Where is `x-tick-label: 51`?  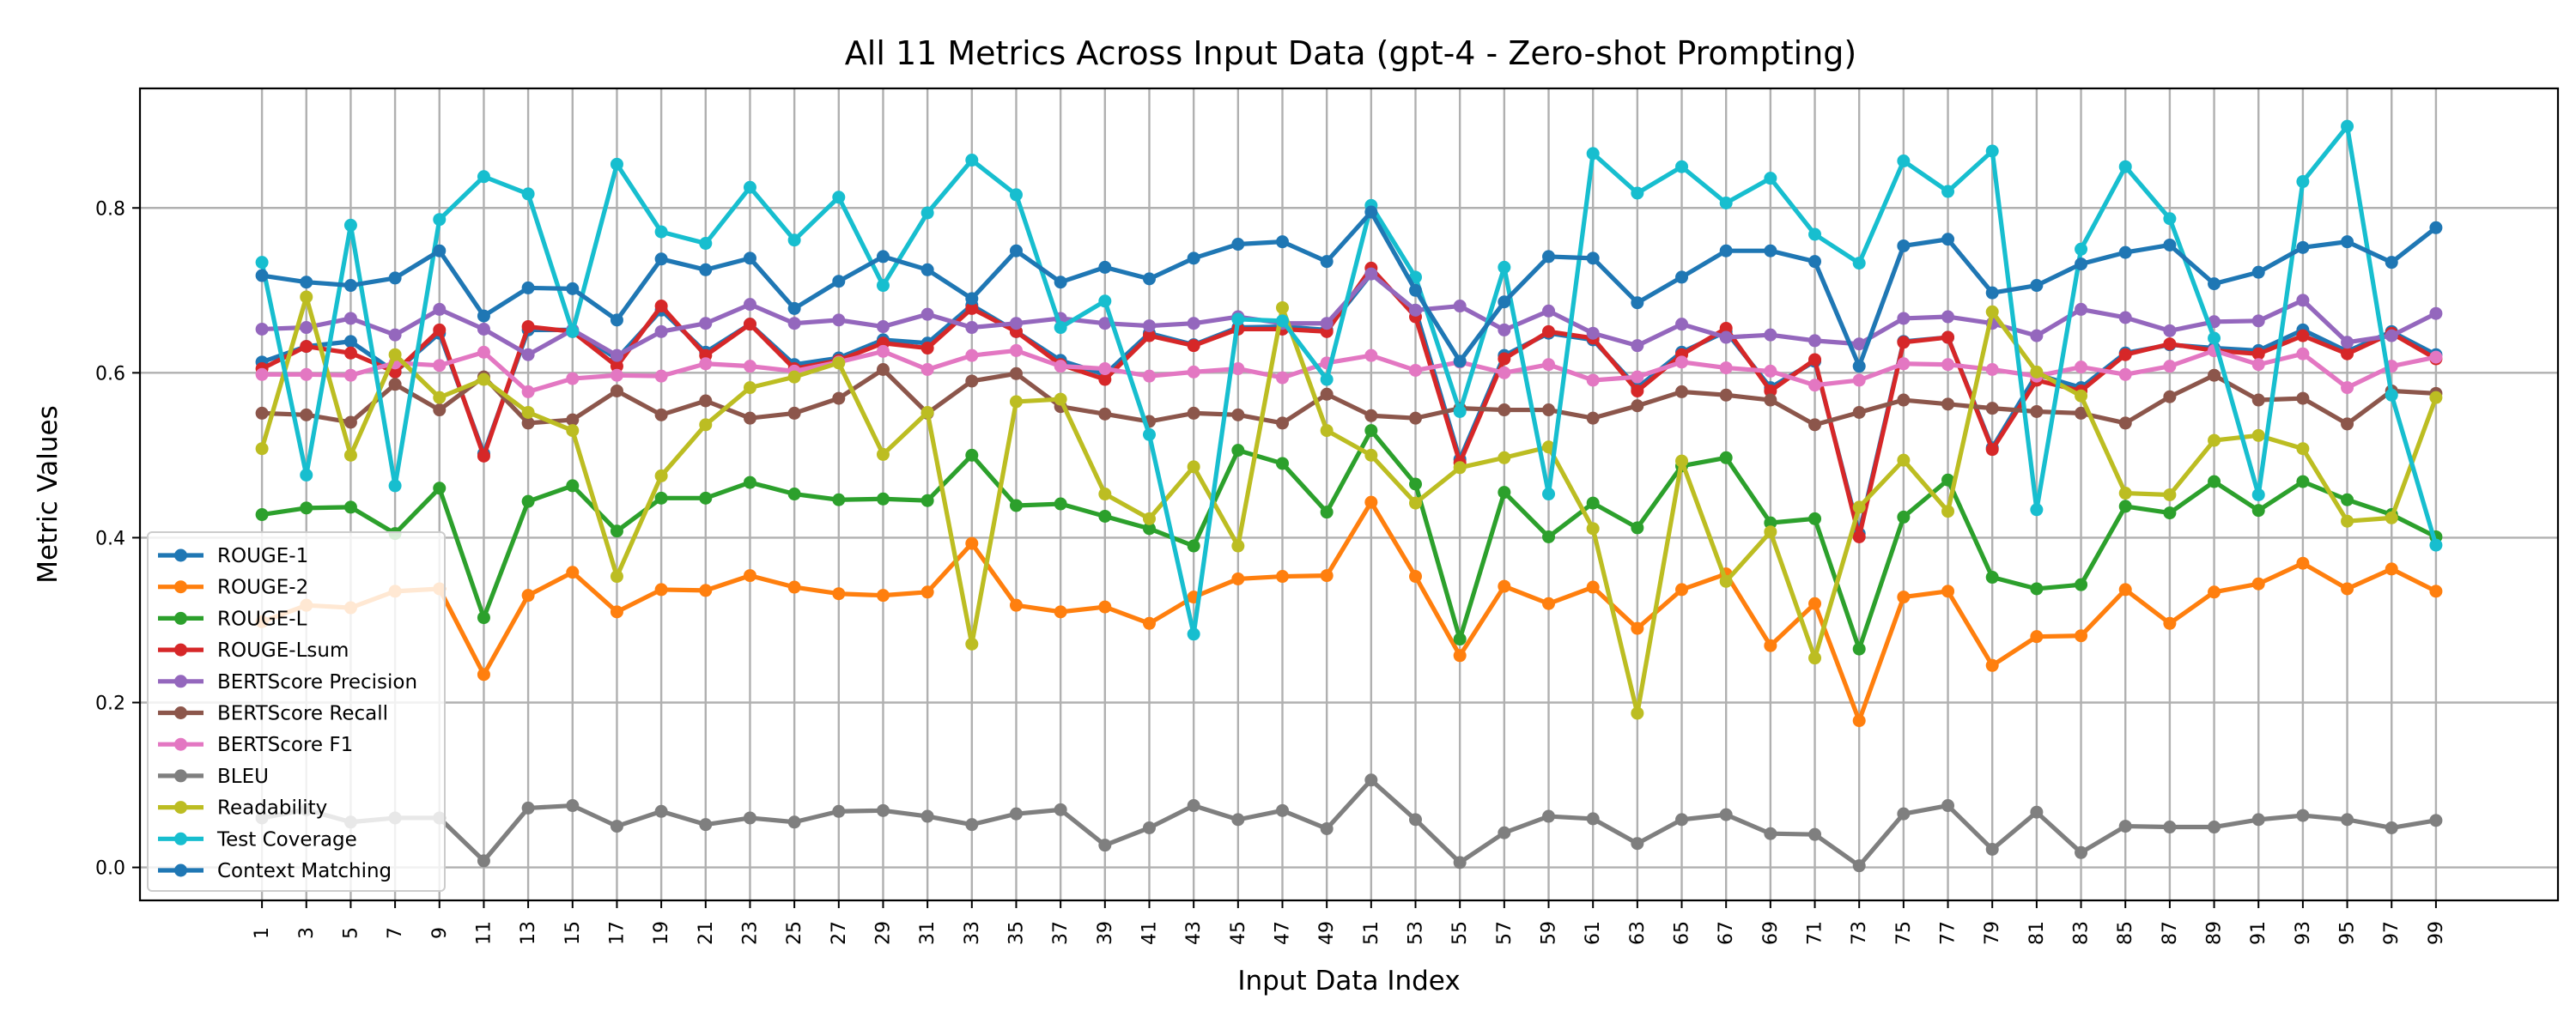
x-tick-label: 51 is located at coordinates (1371, 933).